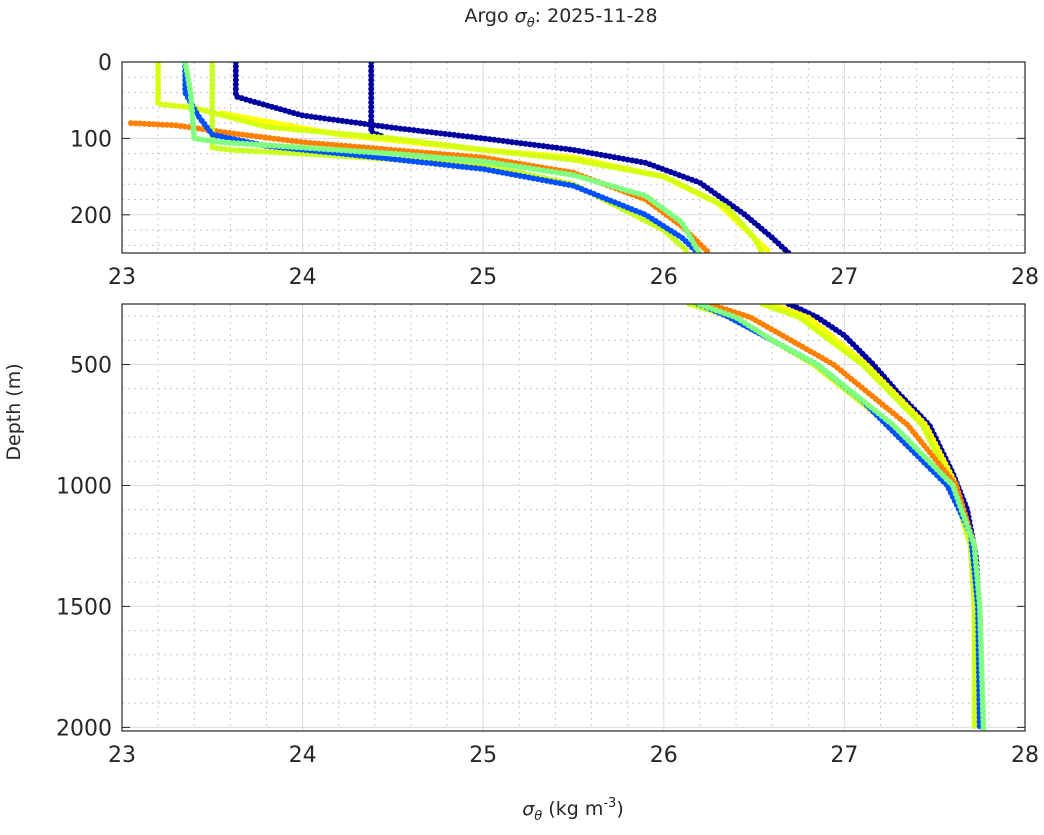 This screenshot has width=1044, height=835. What do you see at coordinates (14, 411) in the screenshot?
I see `y-axis-label: Depth (m)` at bounding box center [14, 411].